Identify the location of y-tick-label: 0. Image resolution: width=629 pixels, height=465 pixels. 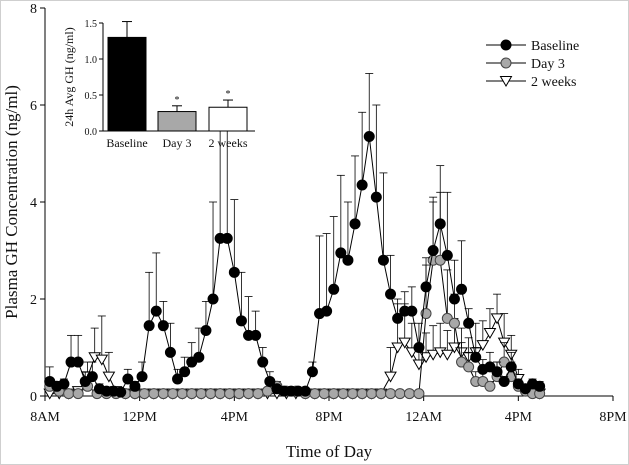
(33, 397).